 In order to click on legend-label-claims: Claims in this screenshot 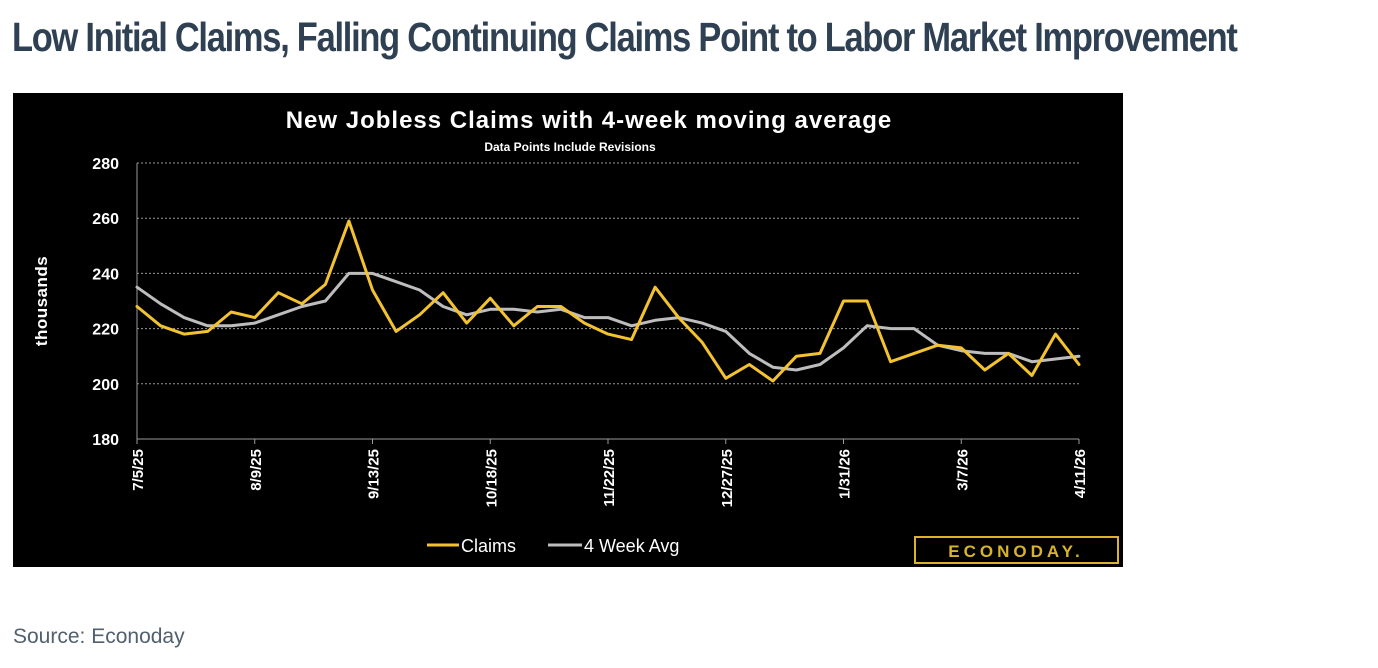, I will do `click(488, 546)`.